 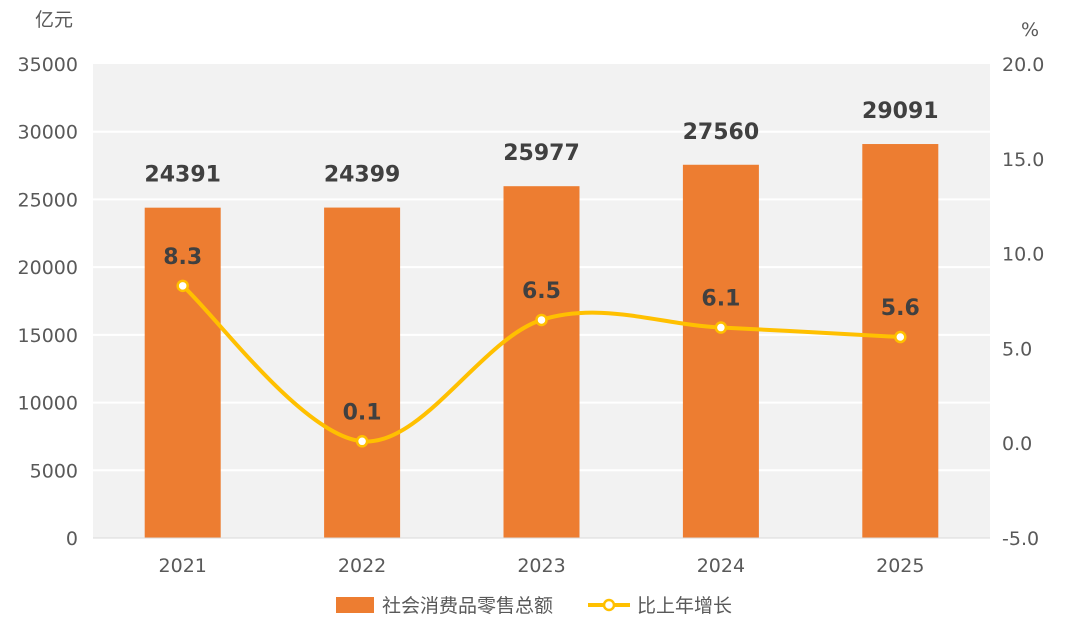 I want to click on left-tick-label: 15000, so click(x=48, y=336).